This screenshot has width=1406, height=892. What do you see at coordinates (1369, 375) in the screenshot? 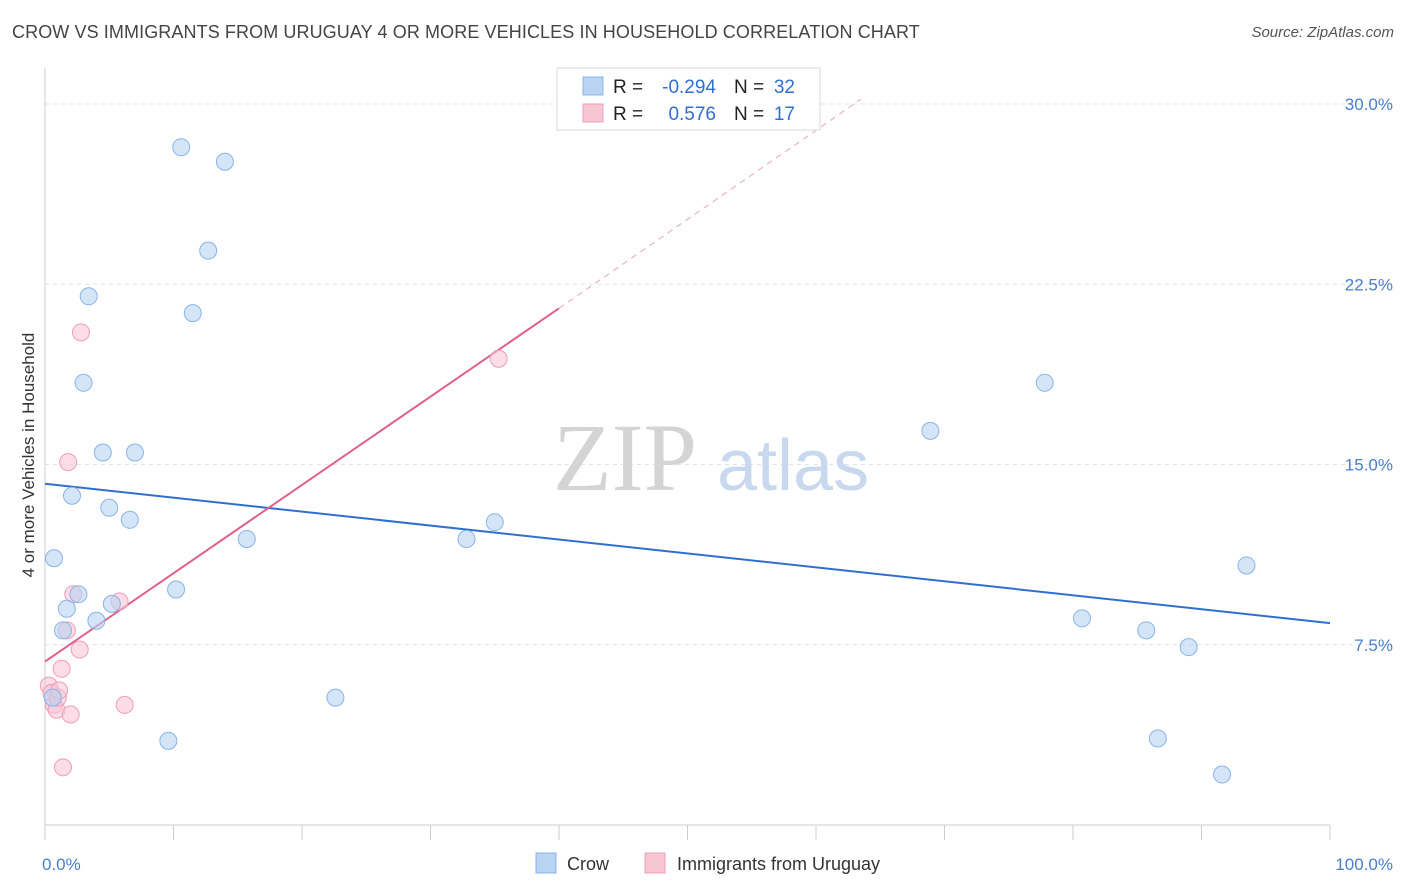
I see `y-tick-labels: 7.5% 15.0% 22.5% 30.0%` at bounding box center [1369, 375].